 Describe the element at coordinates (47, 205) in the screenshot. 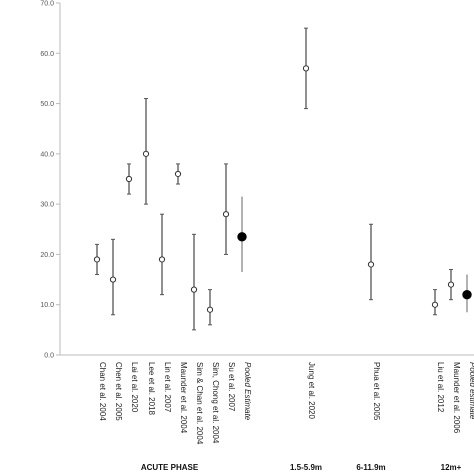

I see `y-tick-label: 30.0` at that location.